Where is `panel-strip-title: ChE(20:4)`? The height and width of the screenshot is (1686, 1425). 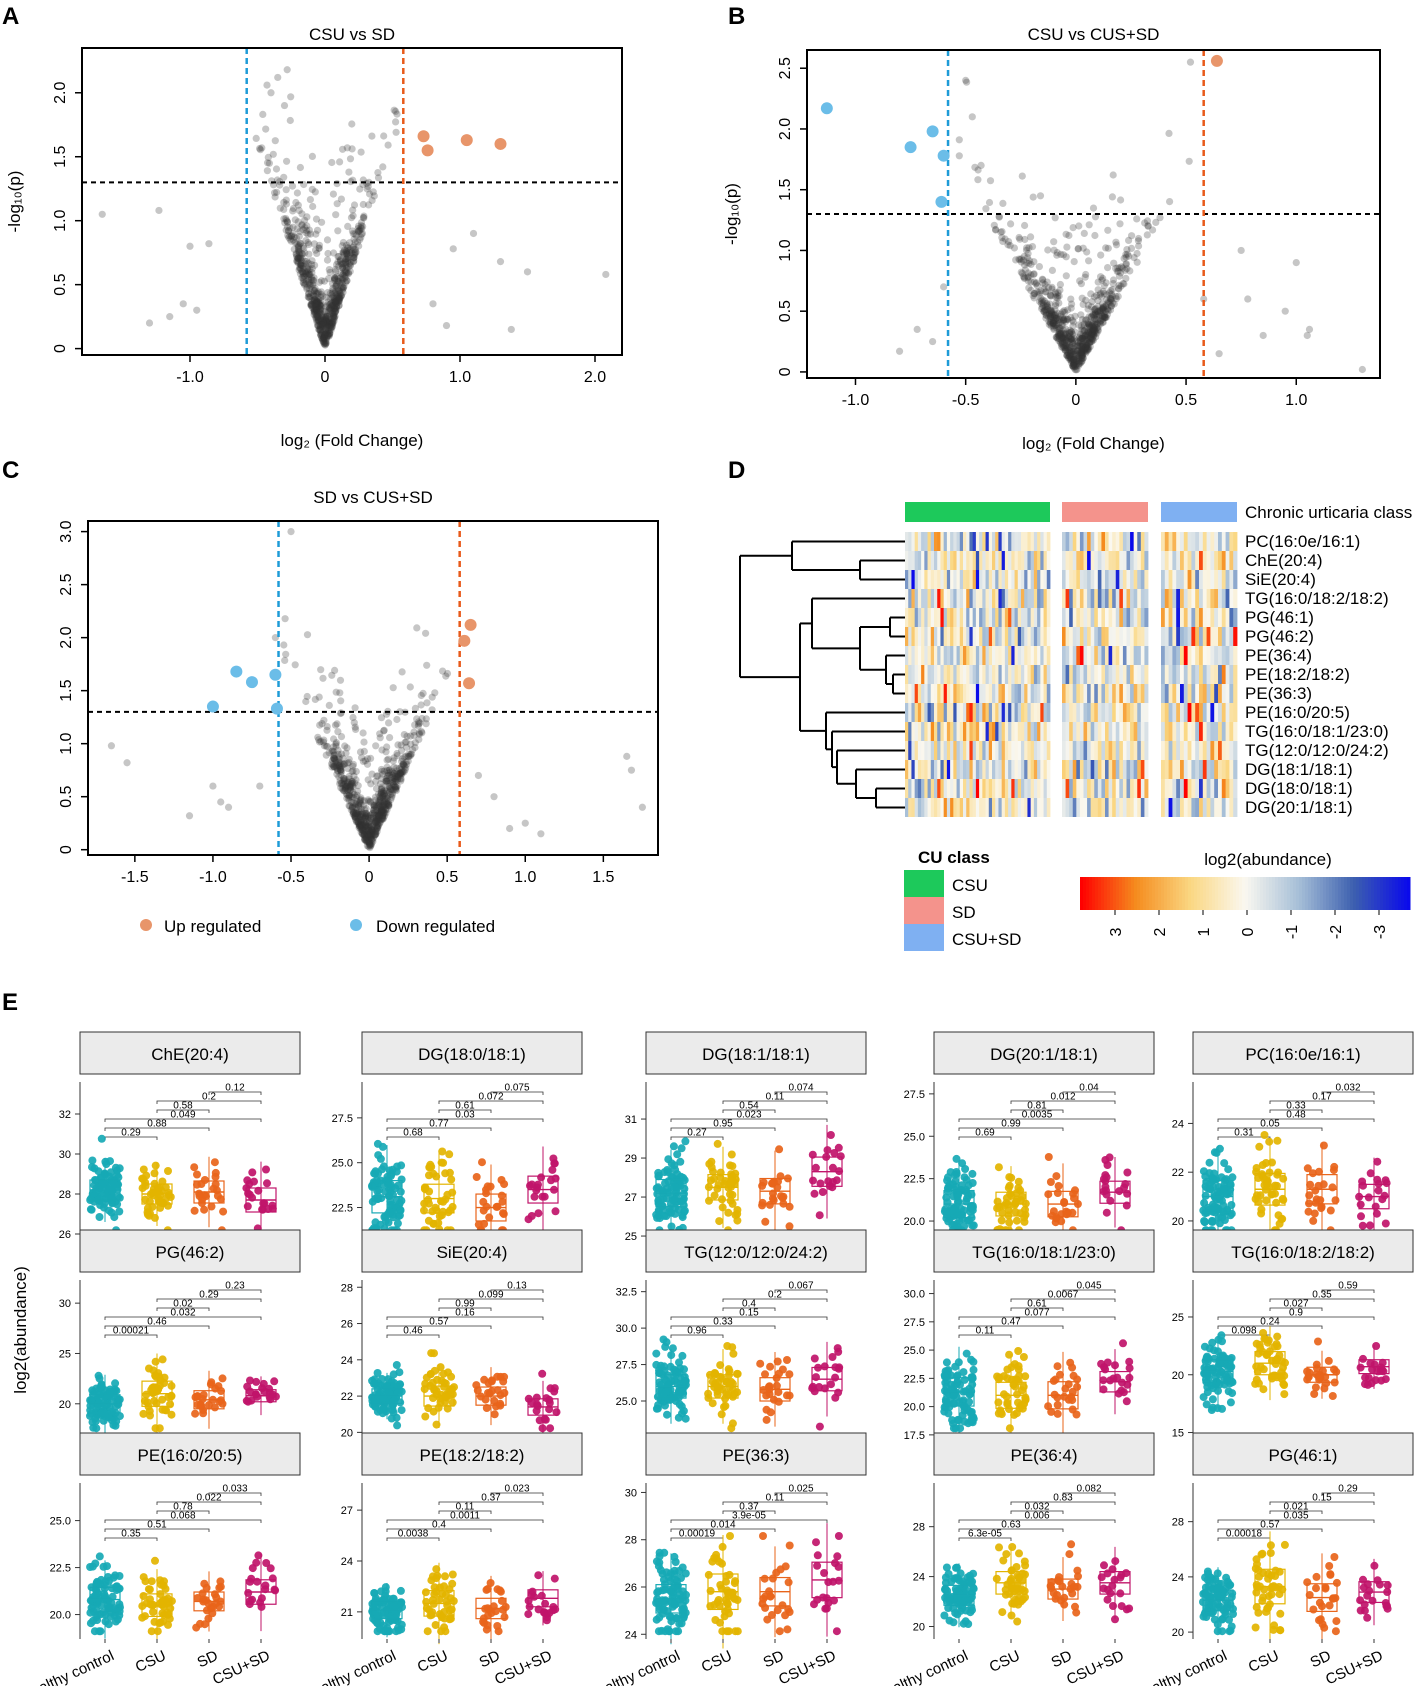 panel-strip-title: ChE(20:4) is located at coordinates (189, 1054).